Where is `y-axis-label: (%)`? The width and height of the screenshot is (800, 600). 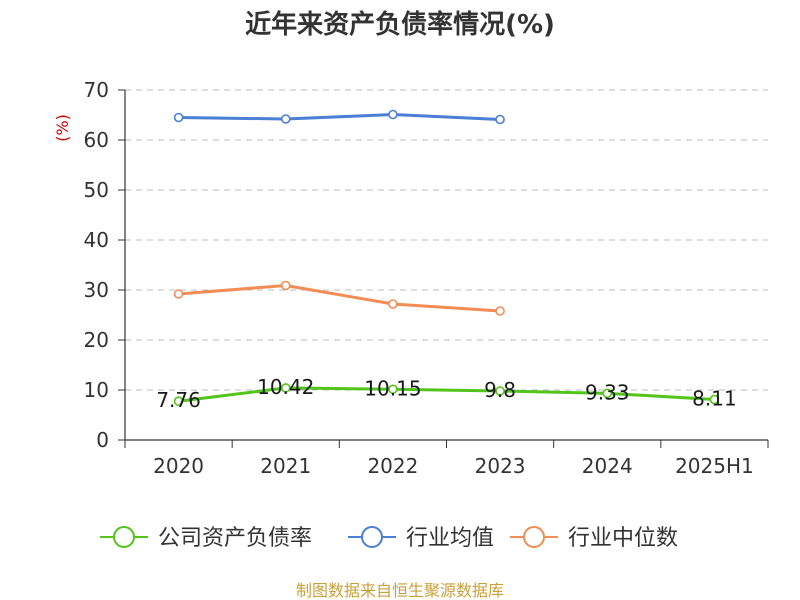
y-axis-label: (%) is located at coordinates (62, 128).